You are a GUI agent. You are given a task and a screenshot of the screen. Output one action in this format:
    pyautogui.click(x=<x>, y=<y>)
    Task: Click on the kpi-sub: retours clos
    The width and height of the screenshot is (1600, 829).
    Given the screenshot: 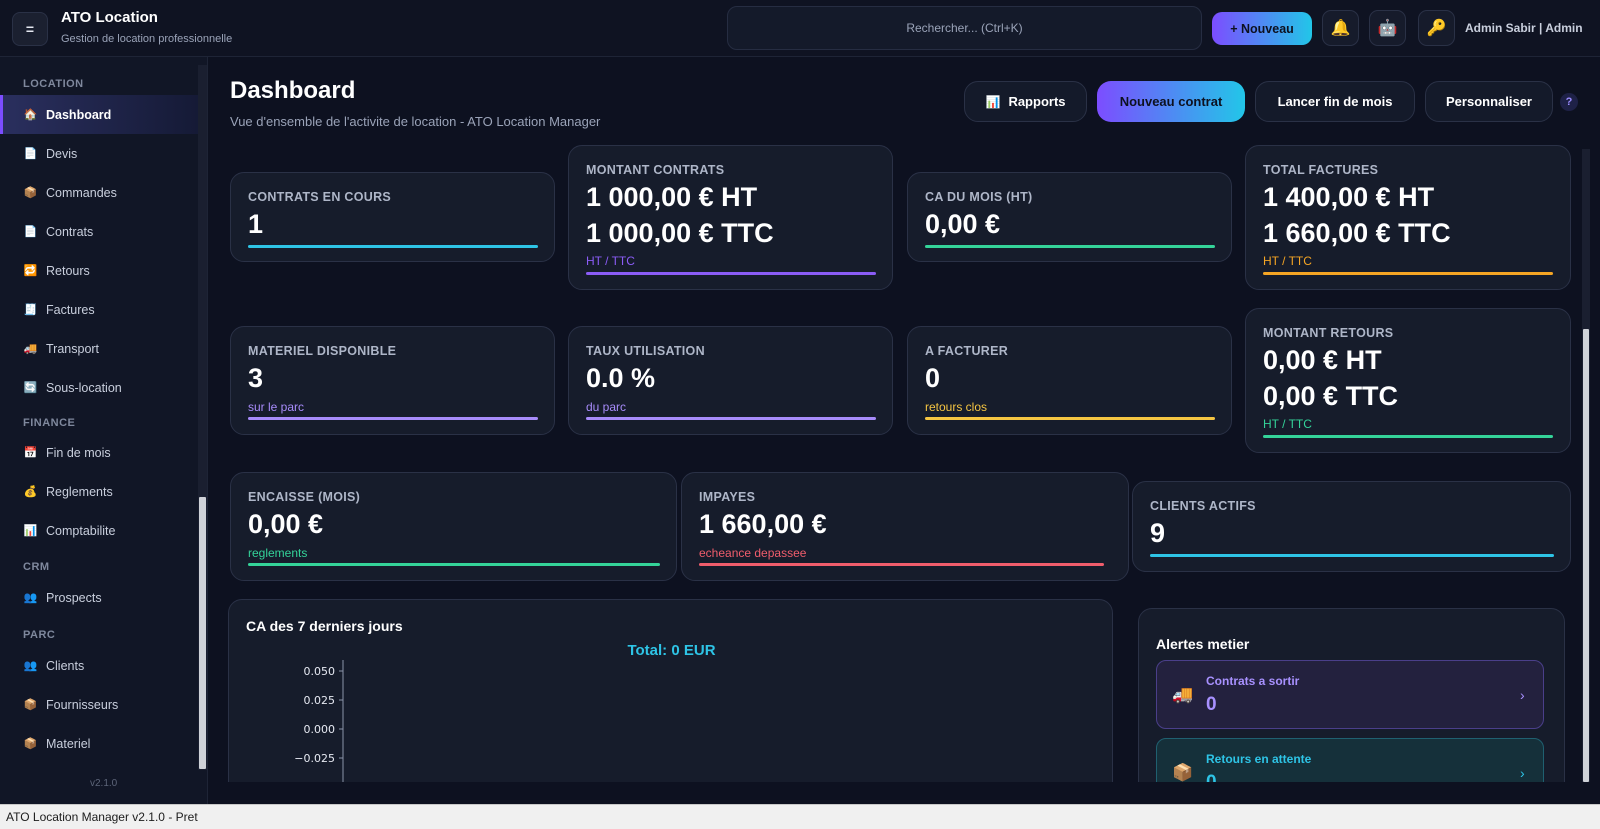 What is the action you would take?
    pyautogui.click(x=956, y=407)
    